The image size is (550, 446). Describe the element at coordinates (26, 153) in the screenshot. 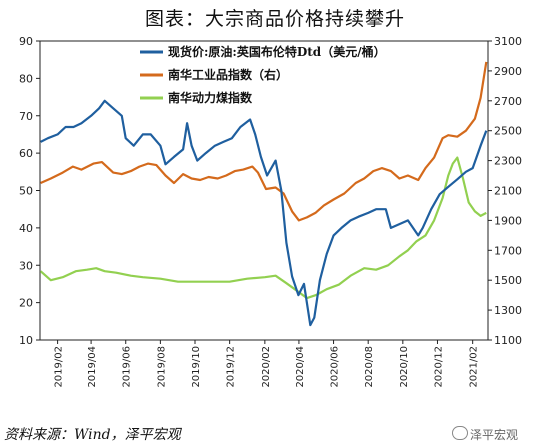

I see `left-tick-label: 60` at that location.